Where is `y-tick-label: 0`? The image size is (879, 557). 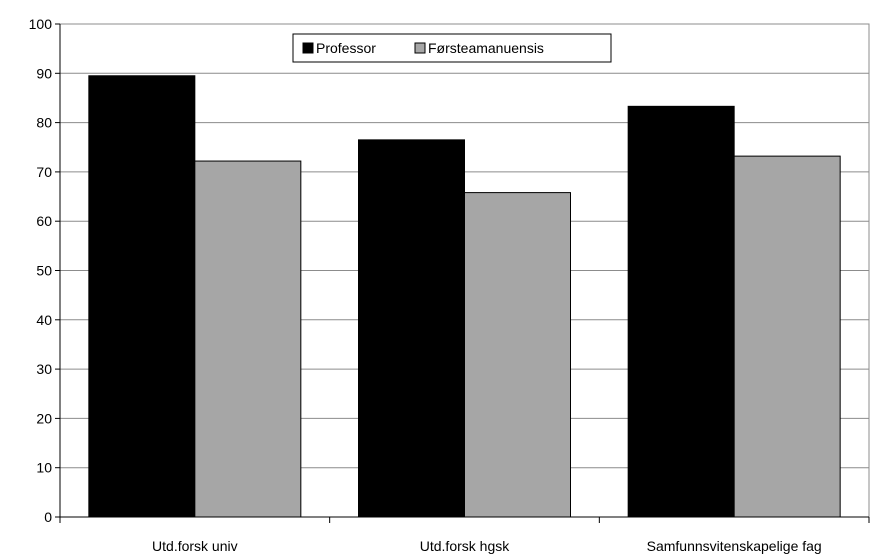
y-tick-label: 0 is located at coordinates (48, 517).